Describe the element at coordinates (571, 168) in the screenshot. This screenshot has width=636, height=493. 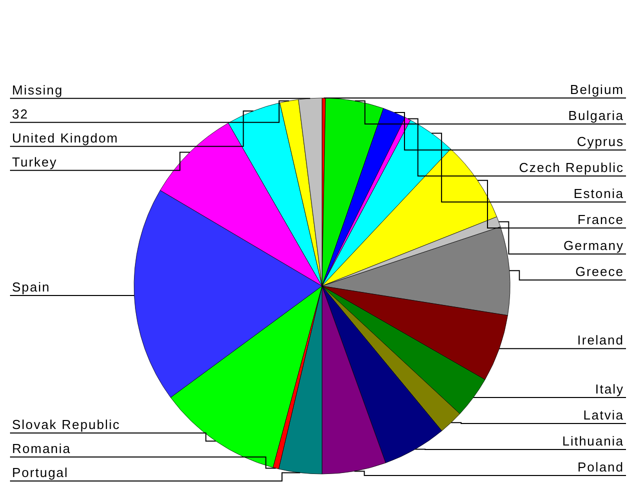
I see `slice-label: Czech Republic` at that location.